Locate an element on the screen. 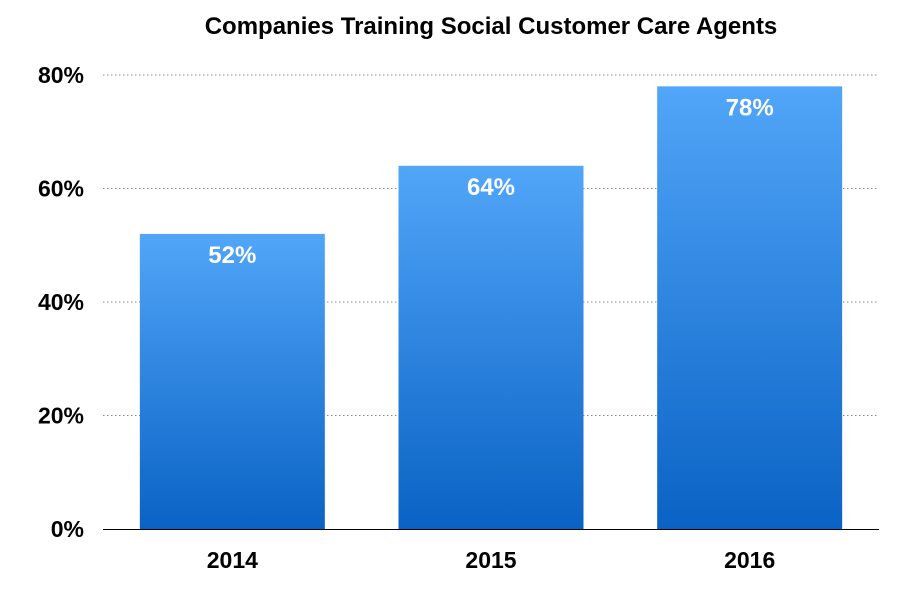  x-tick-label: 2015 is located at coordinates (490, 560).